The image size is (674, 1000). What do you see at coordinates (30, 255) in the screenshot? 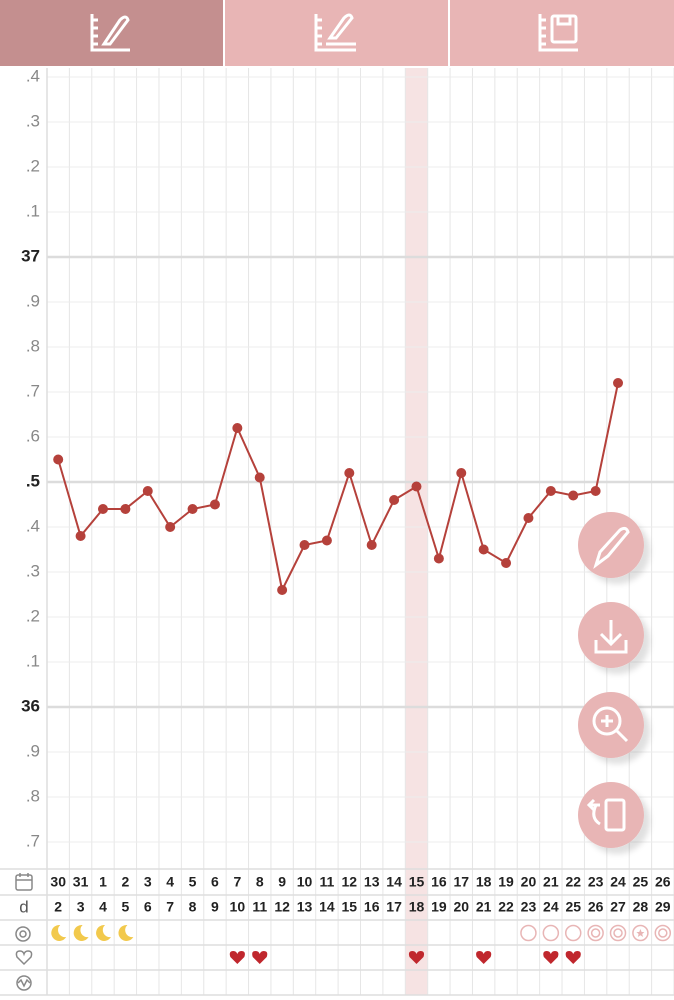
I see `y-tick-label: 37` at bounding box center [30, 255].